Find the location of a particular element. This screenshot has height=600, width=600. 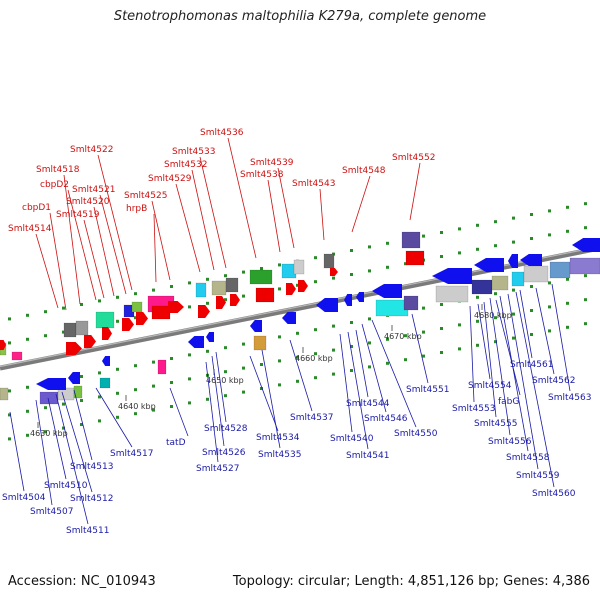

reverse-gene-label: Smlt4550 is located at coordinates (416, 434).